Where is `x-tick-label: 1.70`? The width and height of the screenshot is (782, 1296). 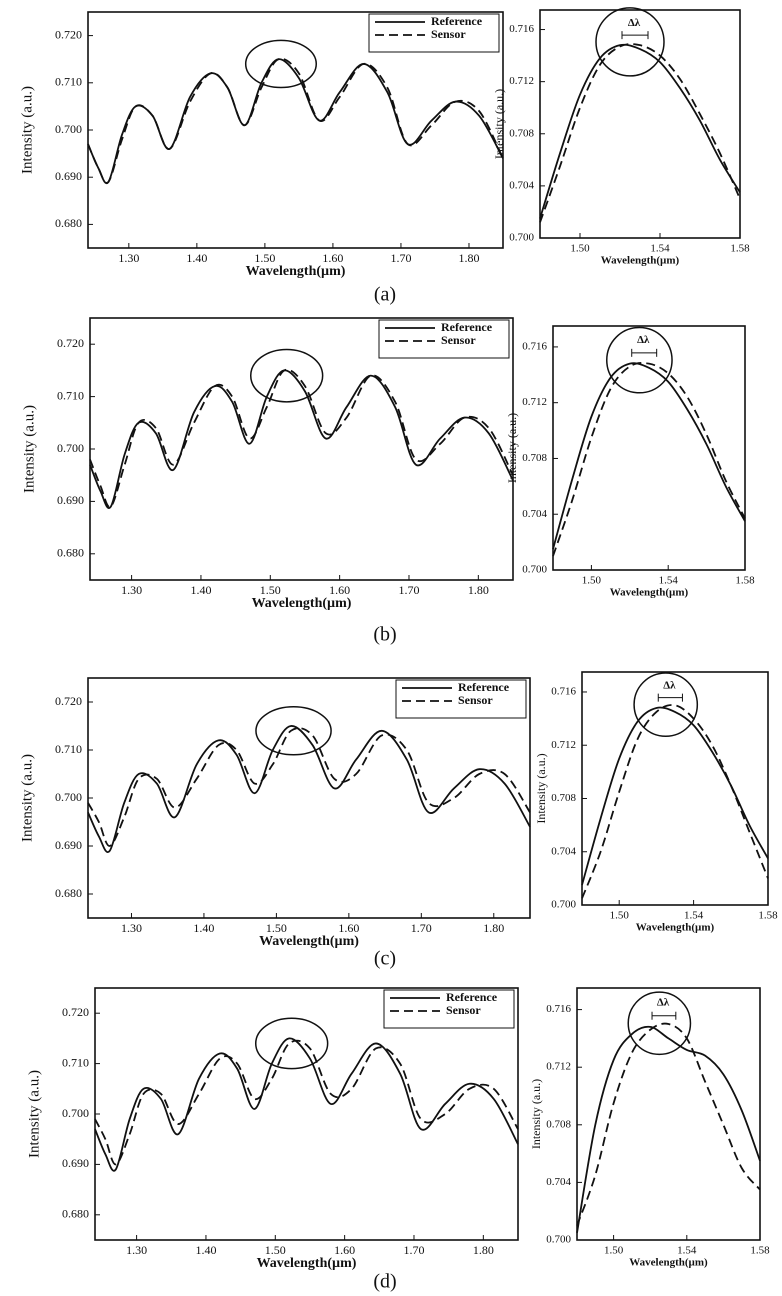 x-tick-label: 1.70 is located at coordinates (408, 590).